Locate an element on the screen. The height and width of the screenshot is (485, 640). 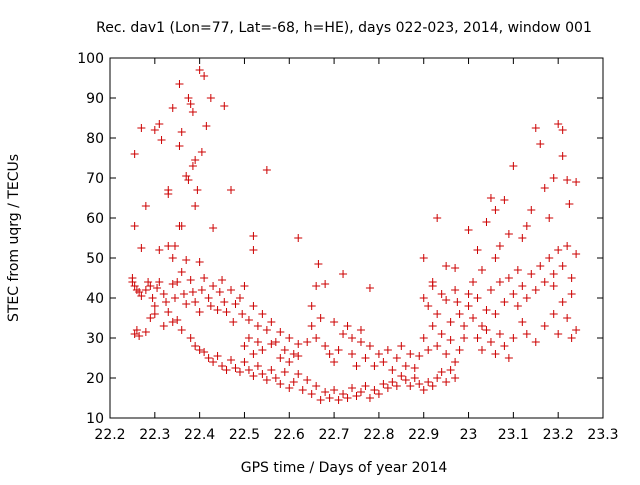
y-tick-label: 60 is located at coordinates (95, 219).